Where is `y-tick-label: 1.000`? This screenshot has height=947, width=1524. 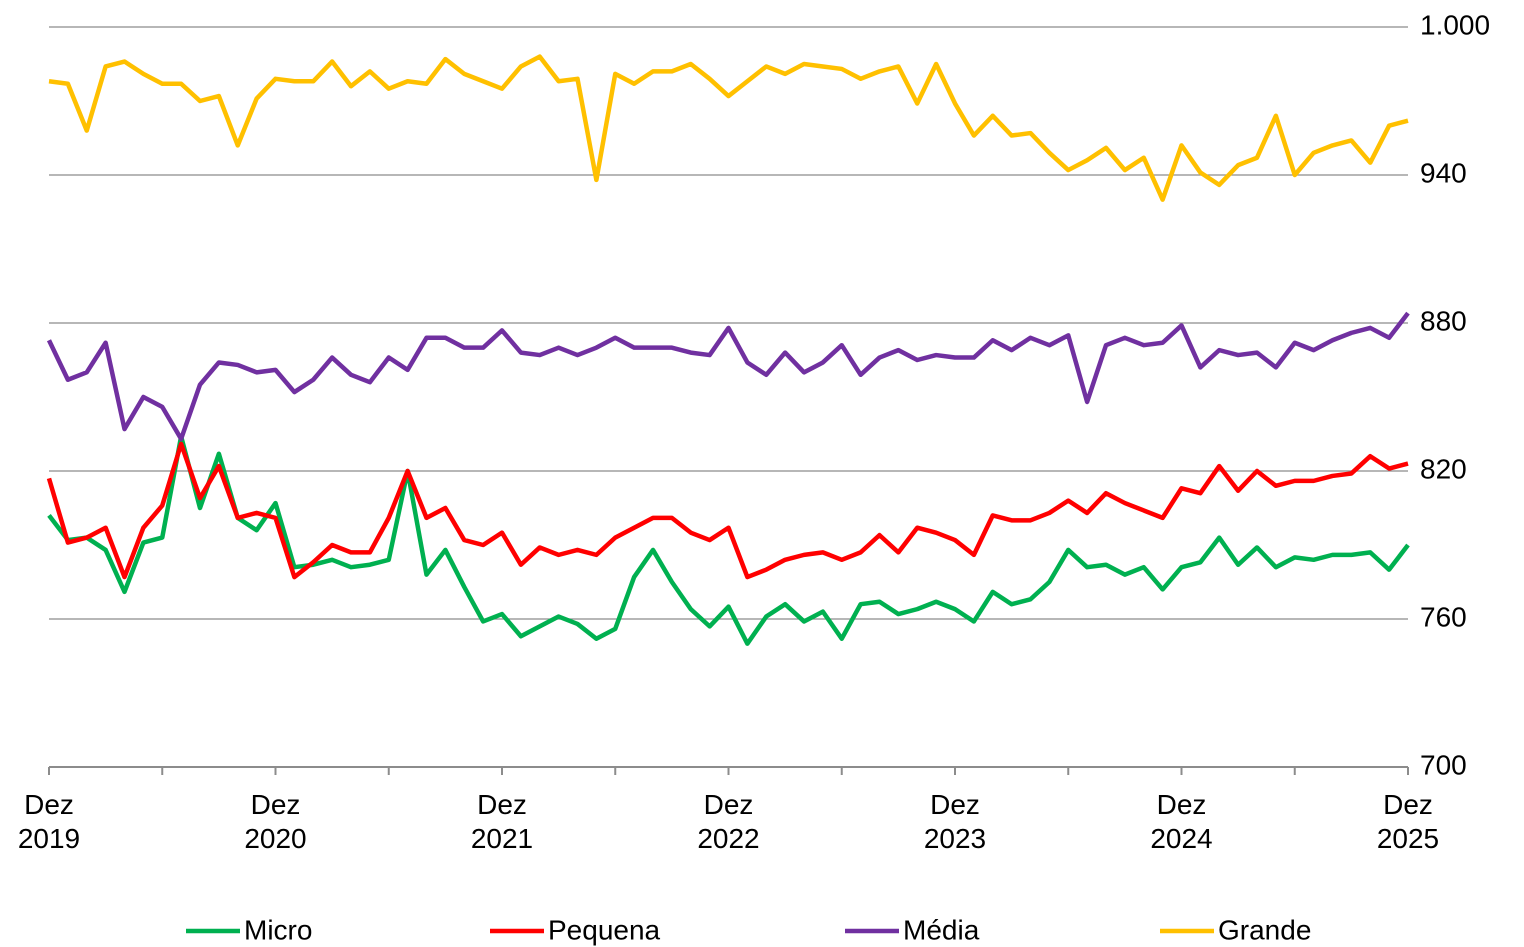 y-tick-label: 1.000 is located at coordinates (1455, 24).